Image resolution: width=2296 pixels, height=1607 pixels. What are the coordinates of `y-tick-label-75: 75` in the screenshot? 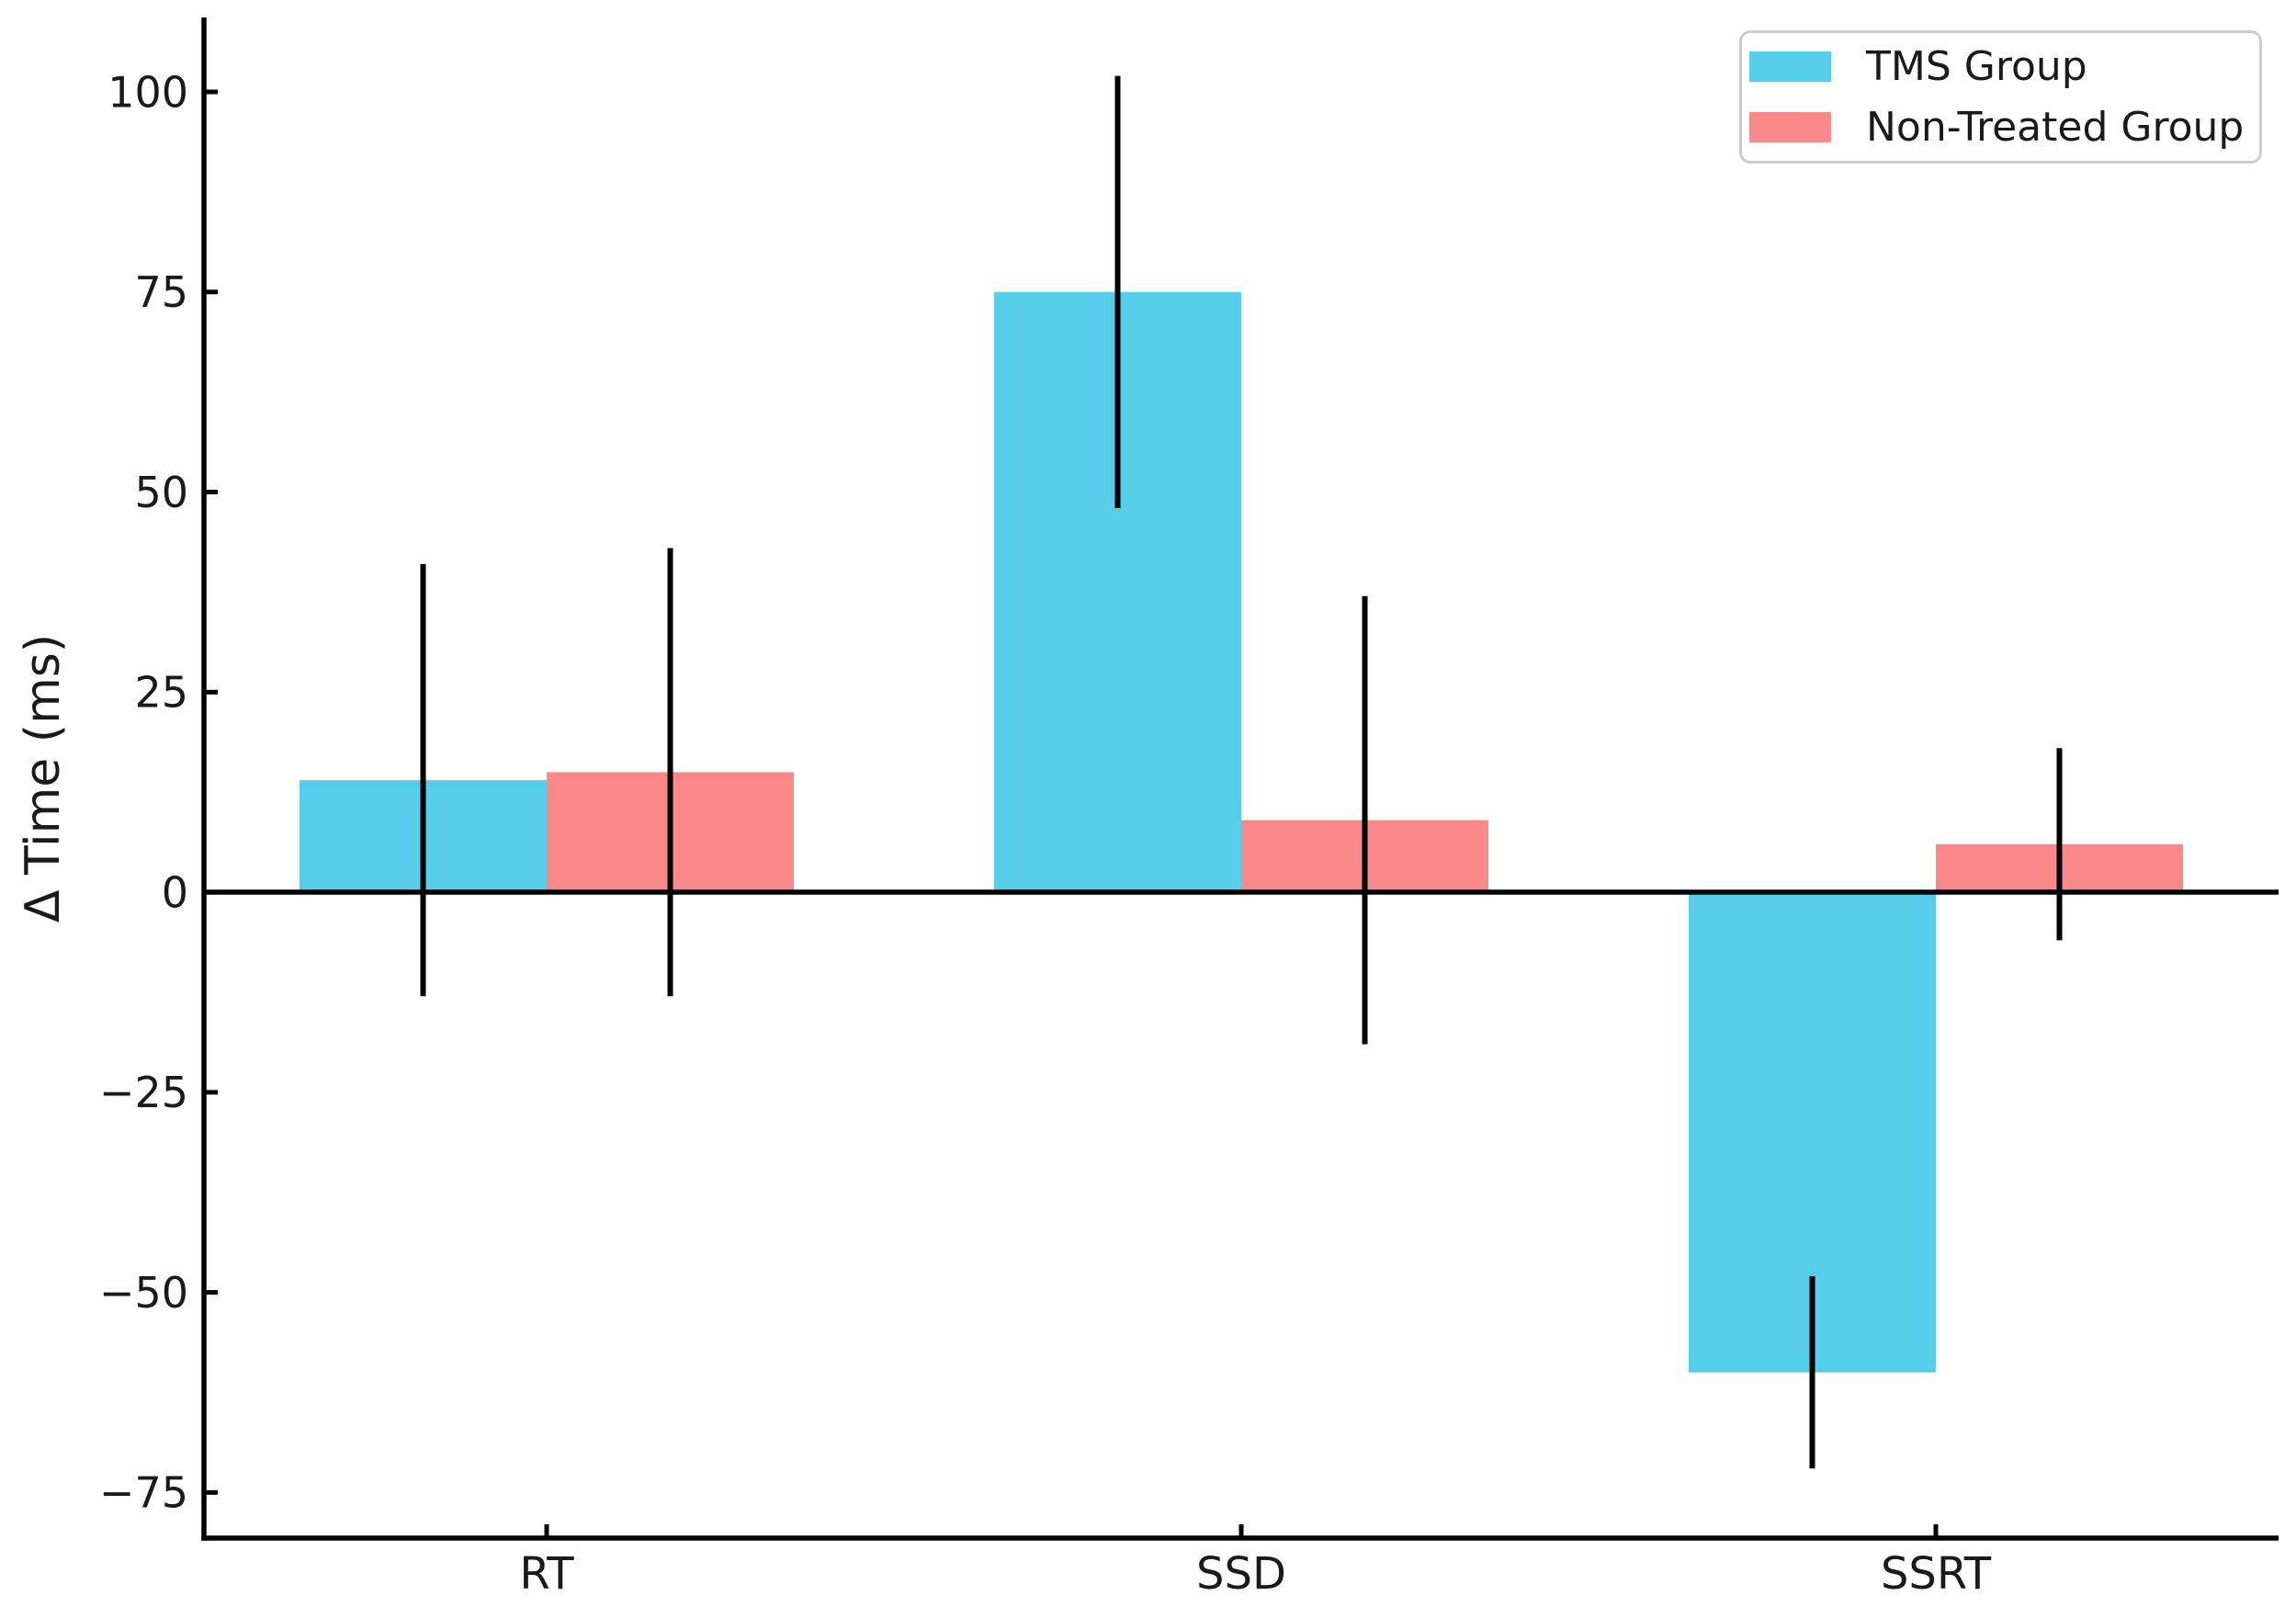 It's located at (161, 292).